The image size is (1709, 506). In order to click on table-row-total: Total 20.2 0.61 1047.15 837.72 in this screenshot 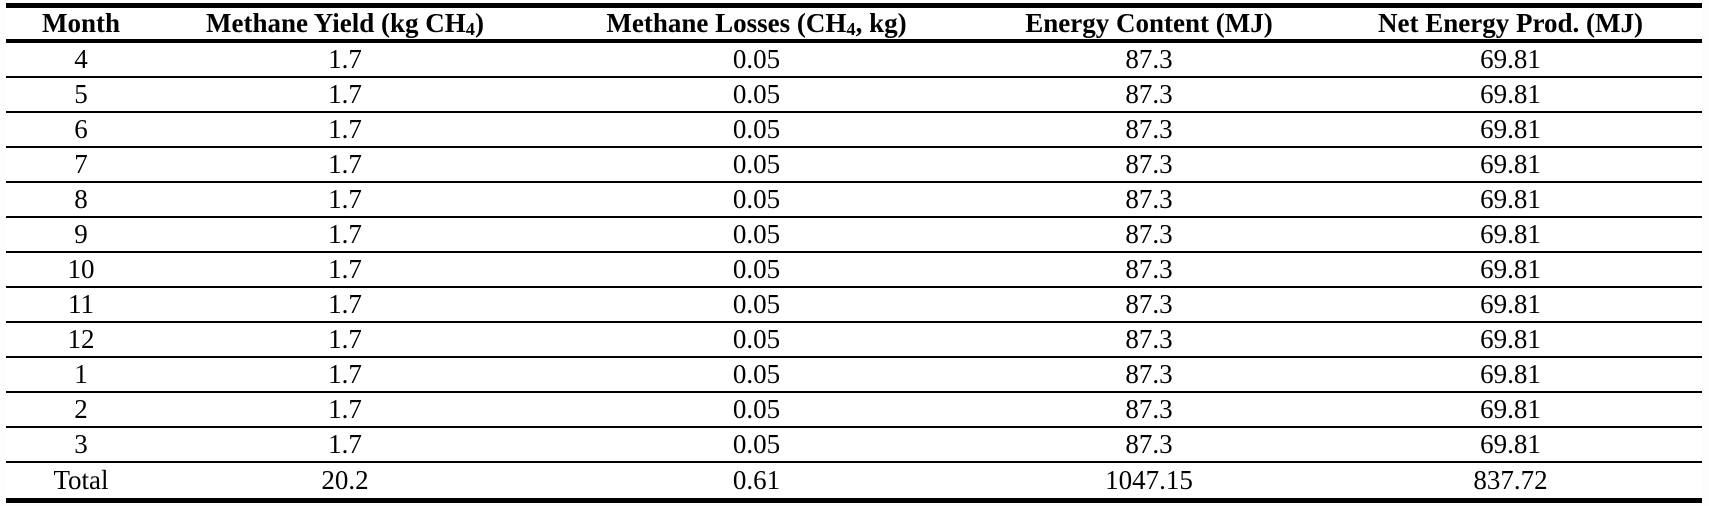, I will do `click(854, 482)`.